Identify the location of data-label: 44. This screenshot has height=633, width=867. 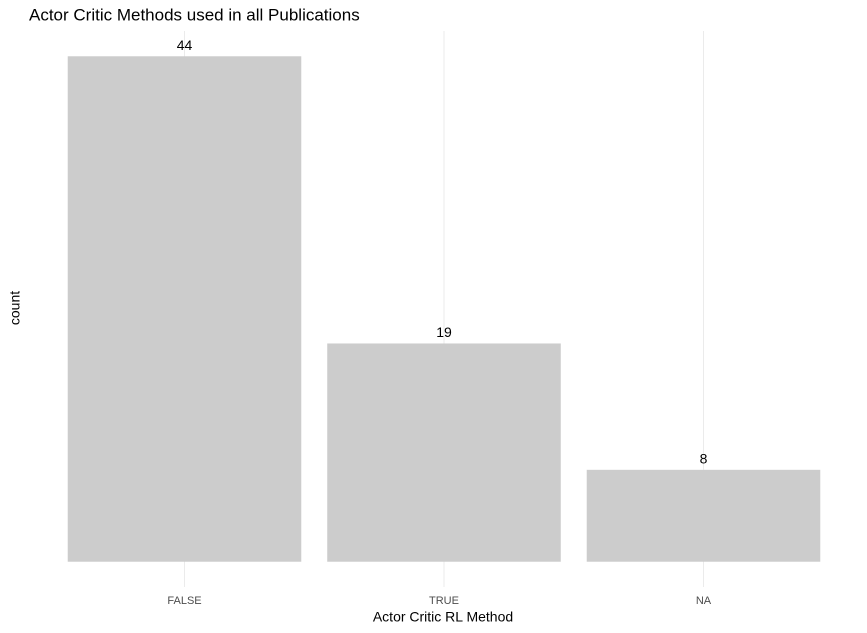
(185, 45).